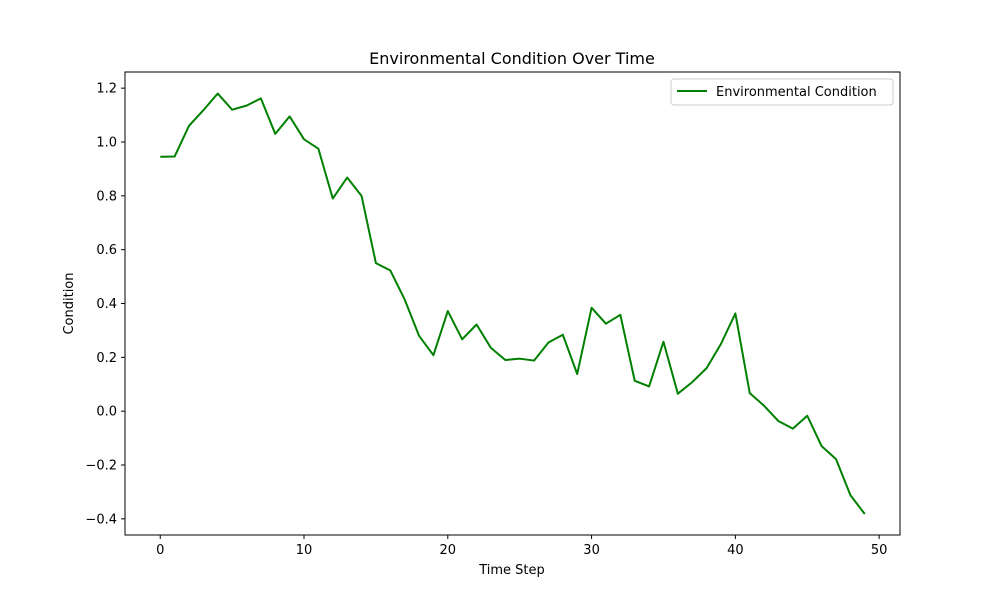 The width and height of the screenshot is (1000, 600). What do you see at coordinates (160, 550) in the screenshot?
I see `x-tick-label: 0` at bounding box center [160, 550].